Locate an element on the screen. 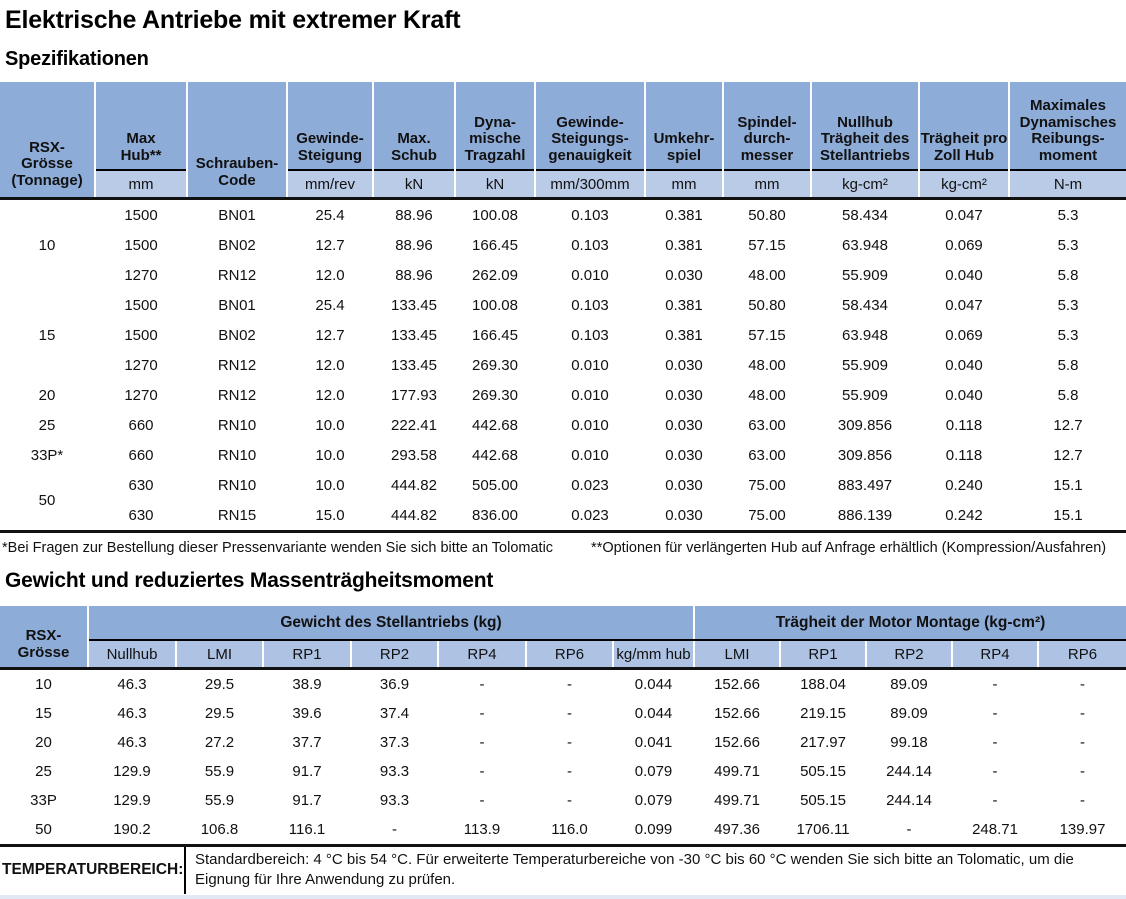  spec-section-title: Spezifikationen is located at coordinates (77, 59).